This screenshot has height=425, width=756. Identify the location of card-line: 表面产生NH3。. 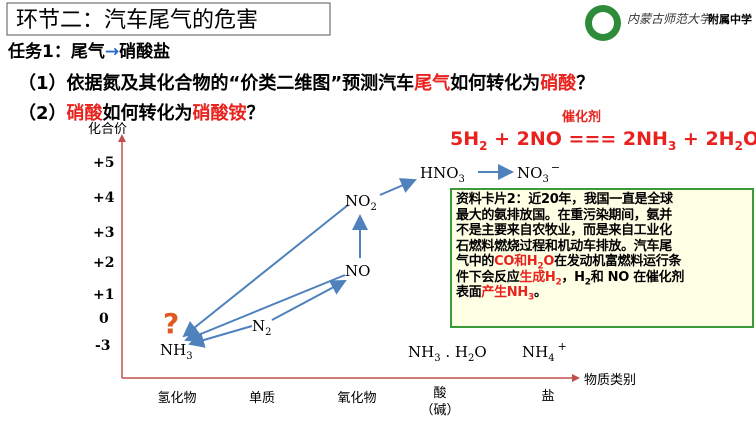
(602, 294).